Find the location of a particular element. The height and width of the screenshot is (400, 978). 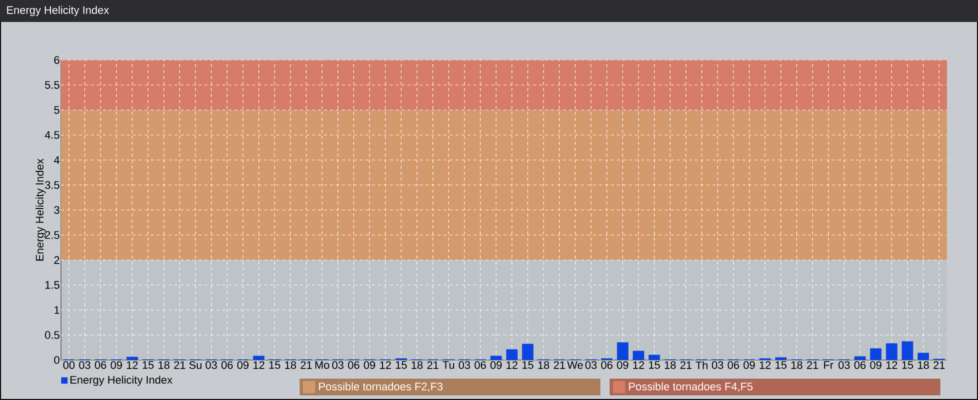

y-tick-label: 6 is located at coordinates (57, 60).